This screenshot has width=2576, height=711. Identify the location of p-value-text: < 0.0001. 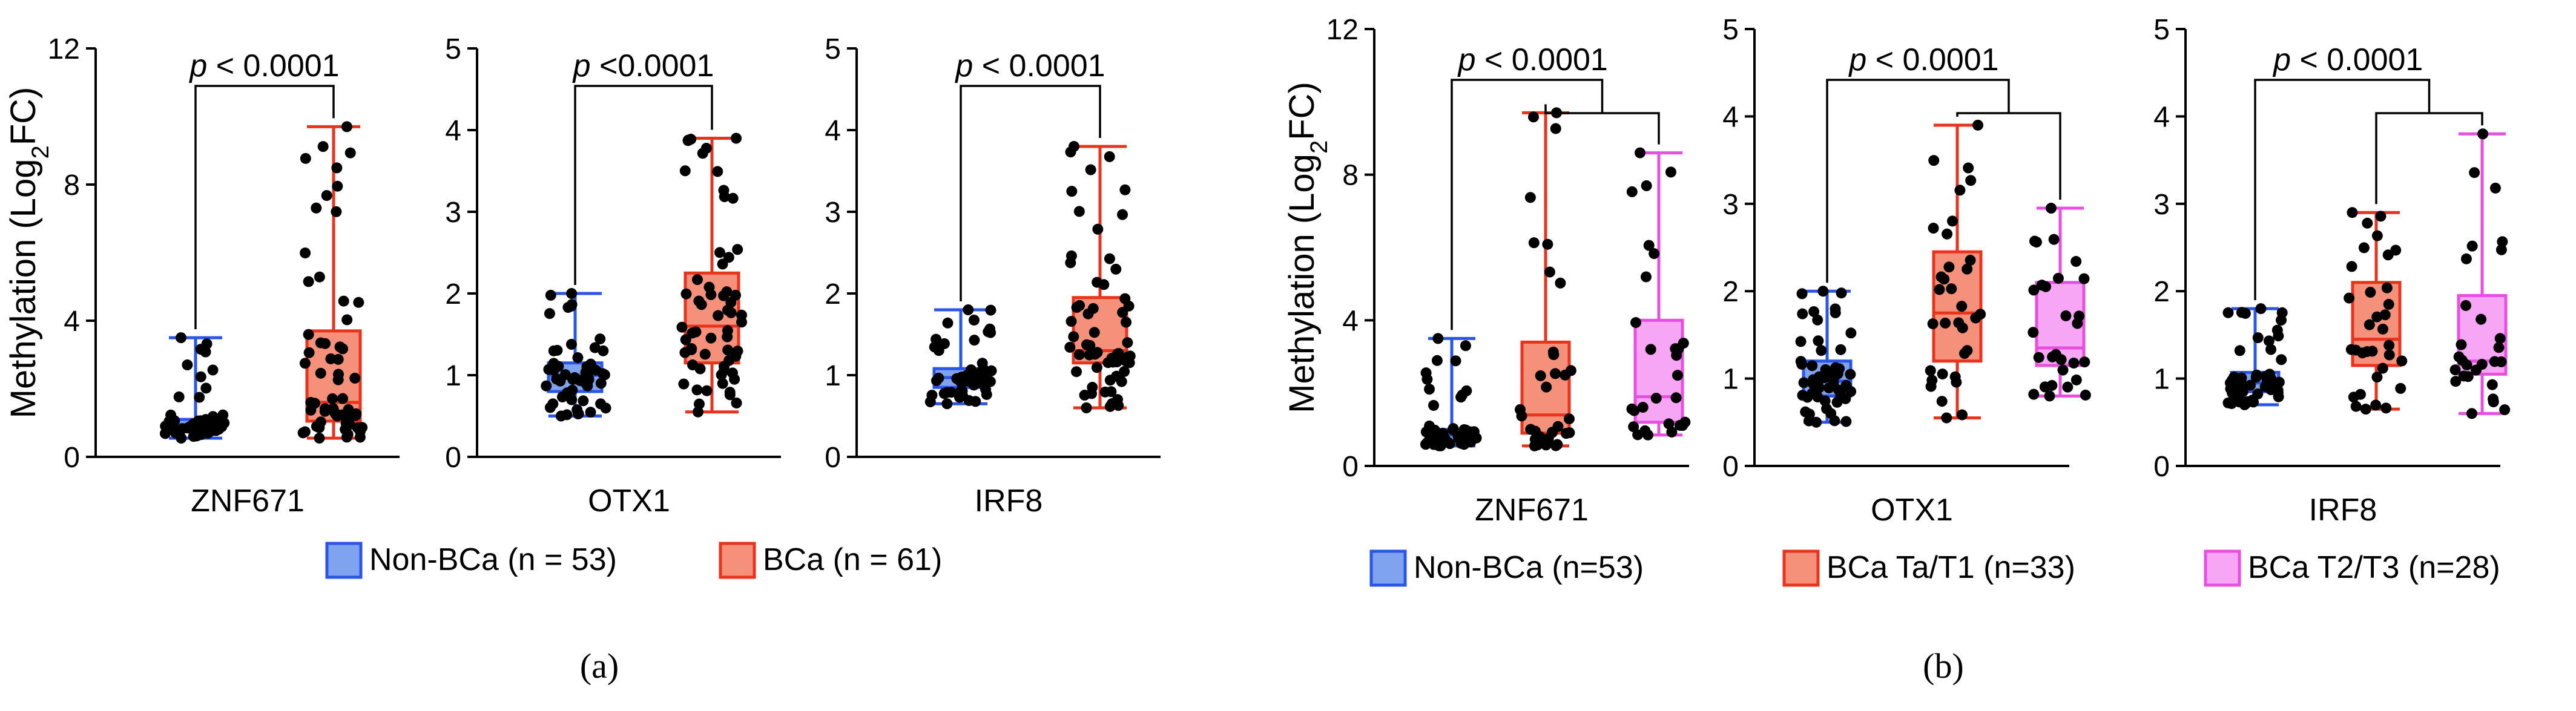
(1932, 59).